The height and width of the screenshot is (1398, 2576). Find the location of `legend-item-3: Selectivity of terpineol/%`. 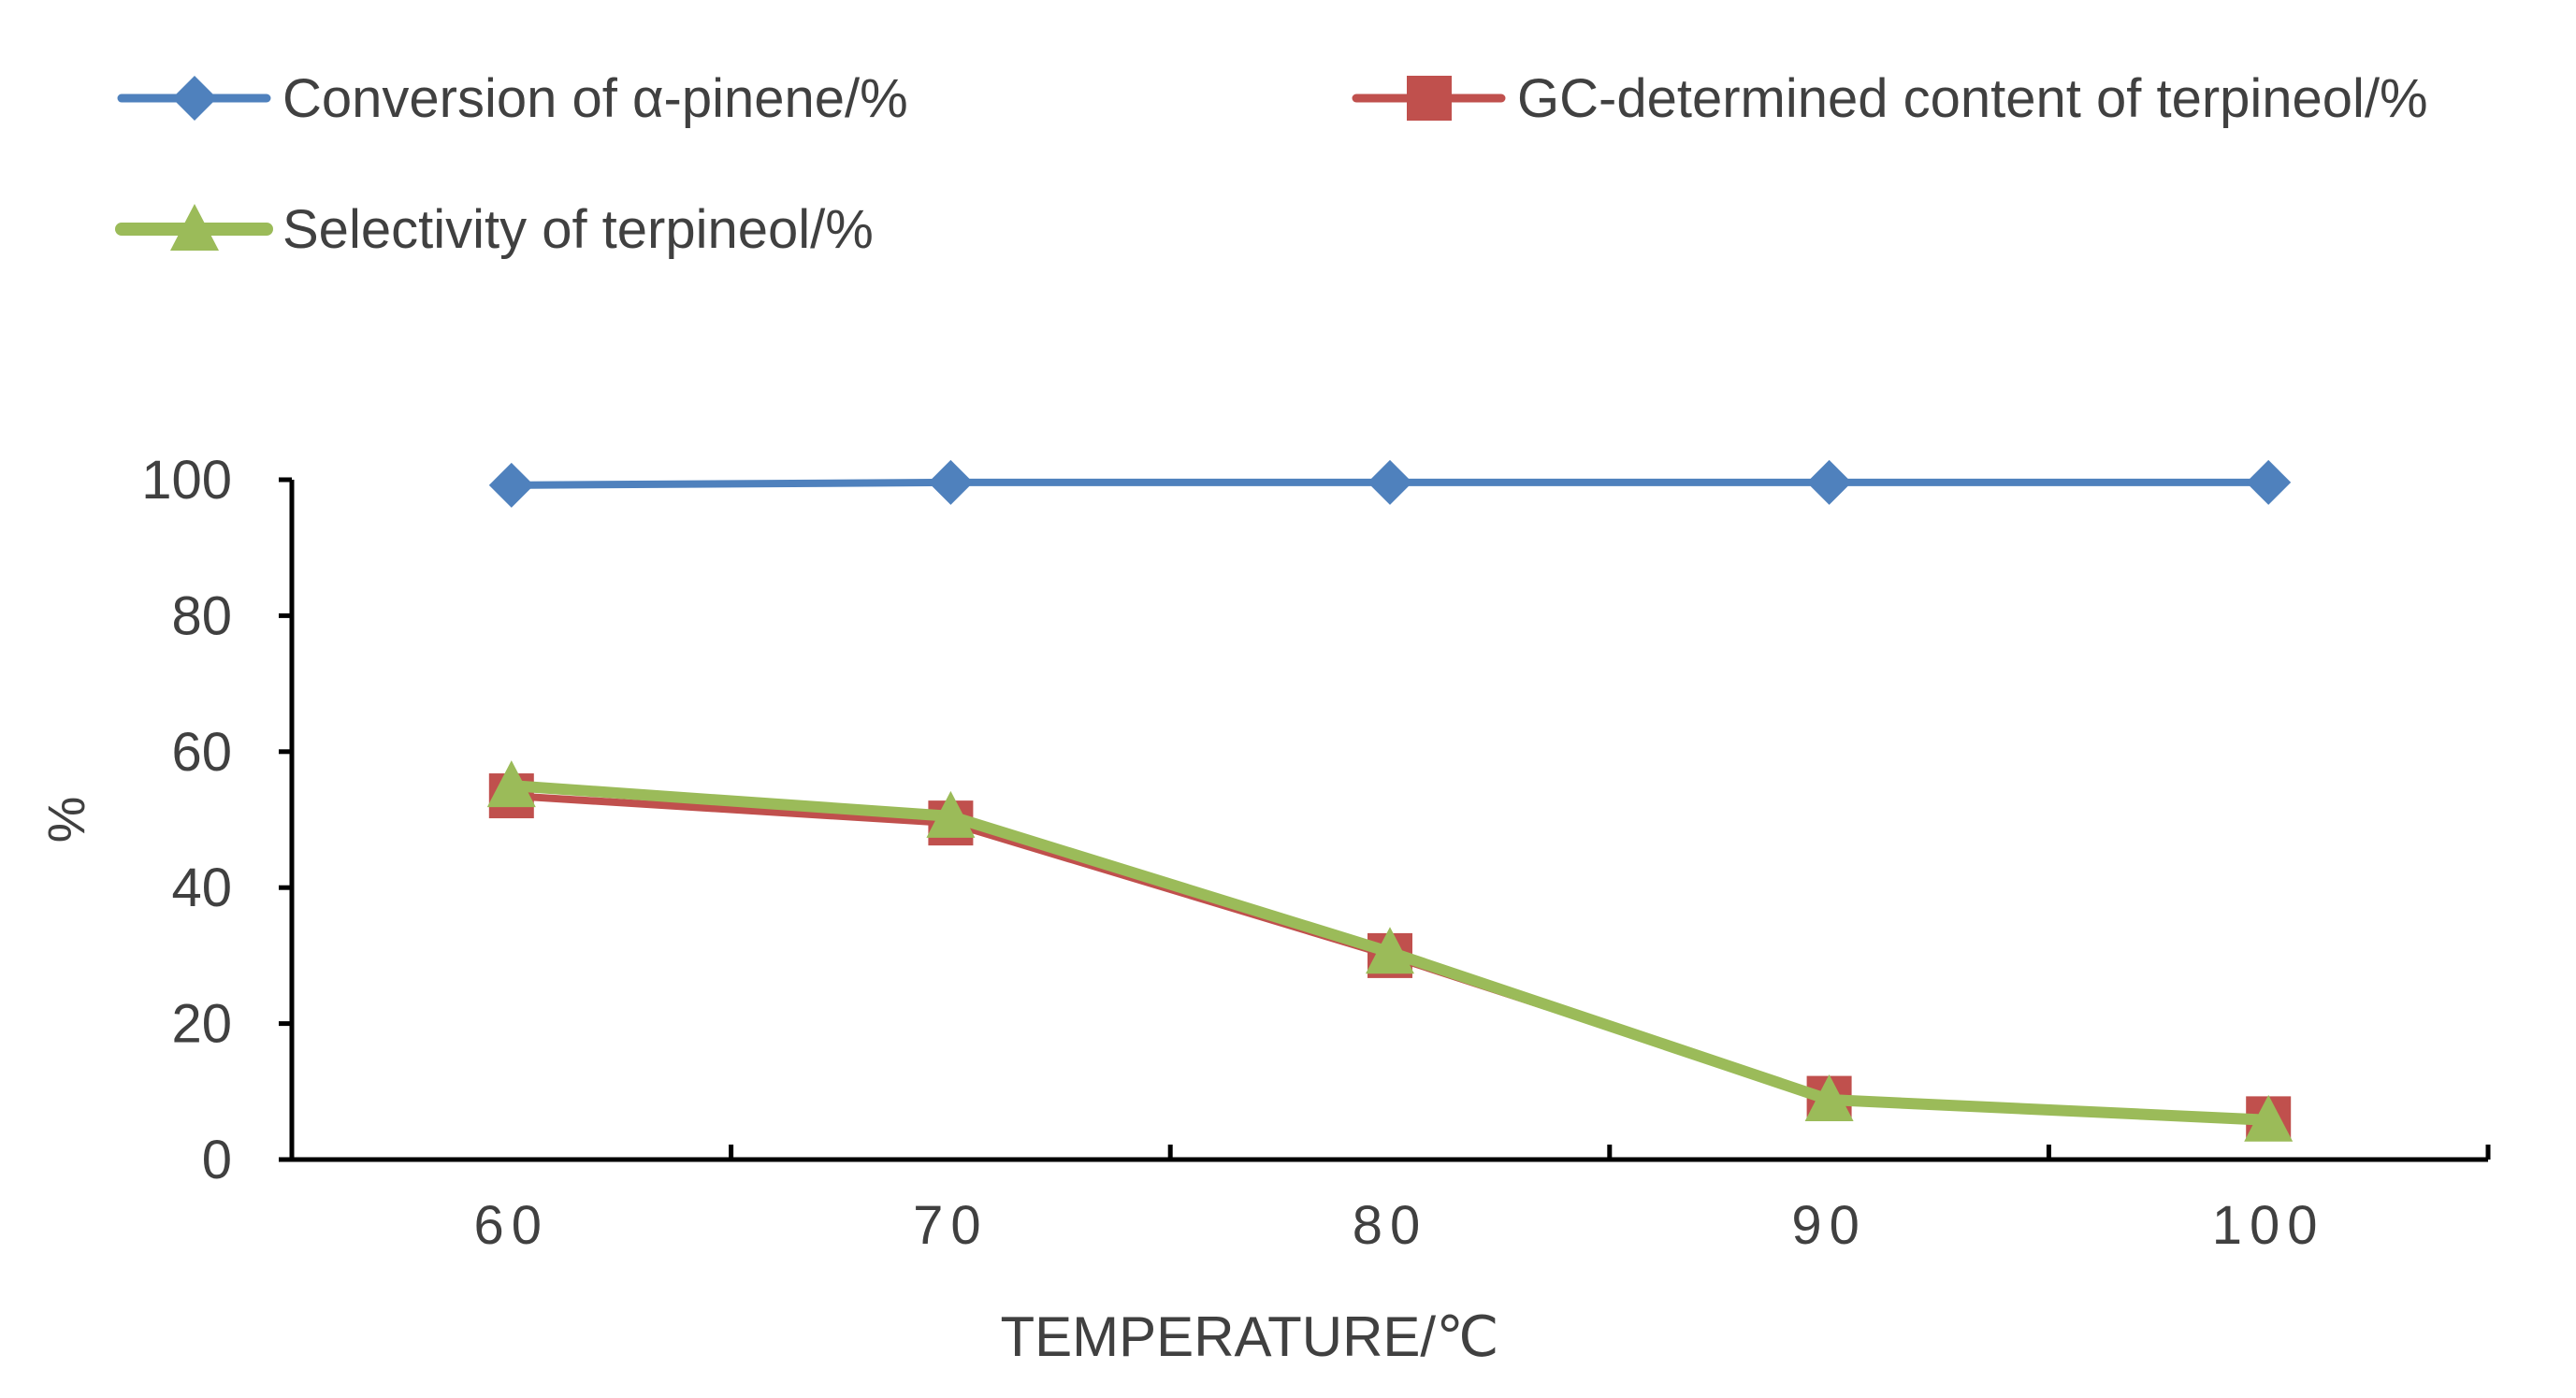

legend-item-3: Selectivity of terpineol/% is located at coordinates (495, 230).